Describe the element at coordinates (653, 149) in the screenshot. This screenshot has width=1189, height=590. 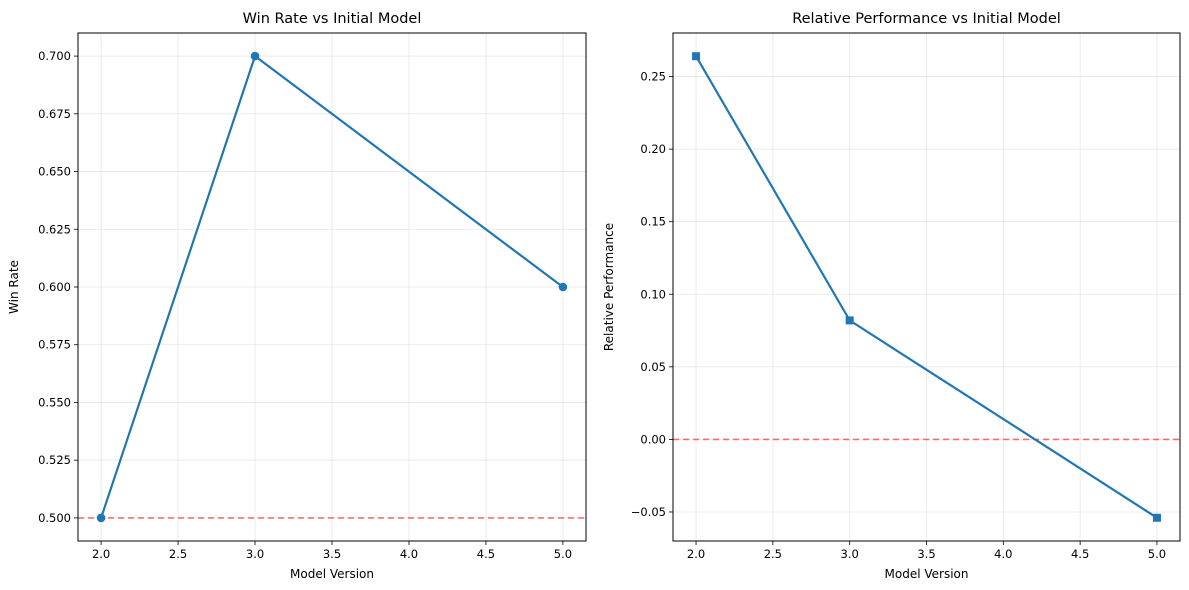
I see `y-tick-label: 0.20` at that location.